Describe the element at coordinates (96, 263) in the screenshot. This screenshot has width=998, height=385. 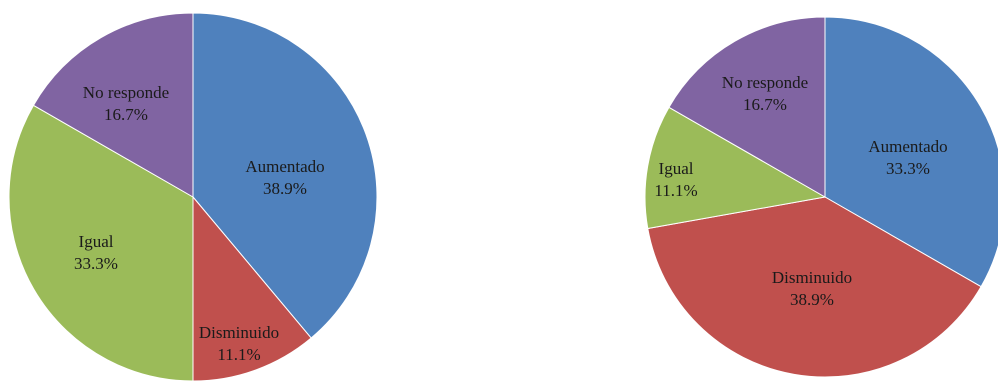
I see `pie0-label-igual-value: 33.3%` at that location.